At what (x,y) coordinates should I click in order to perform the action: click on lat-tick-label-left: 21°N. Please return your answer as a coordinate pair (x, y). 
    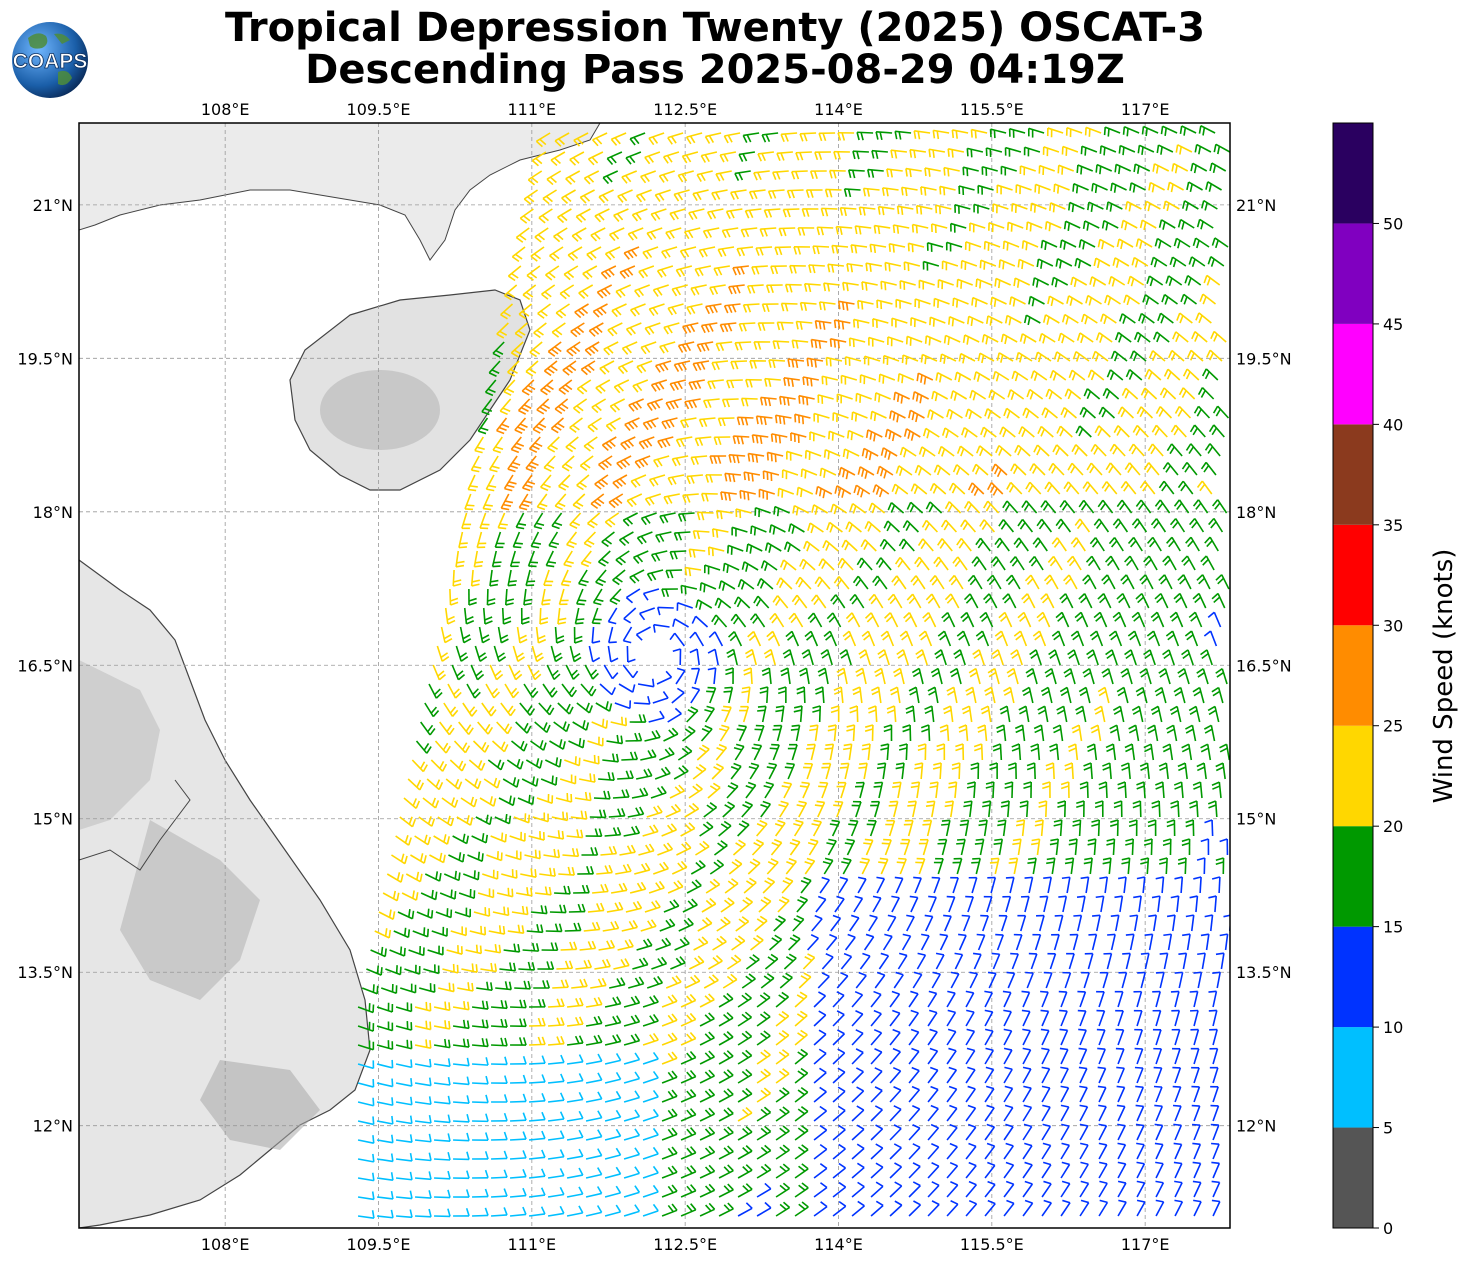
    Looking at the image, I should click on (53, 205).